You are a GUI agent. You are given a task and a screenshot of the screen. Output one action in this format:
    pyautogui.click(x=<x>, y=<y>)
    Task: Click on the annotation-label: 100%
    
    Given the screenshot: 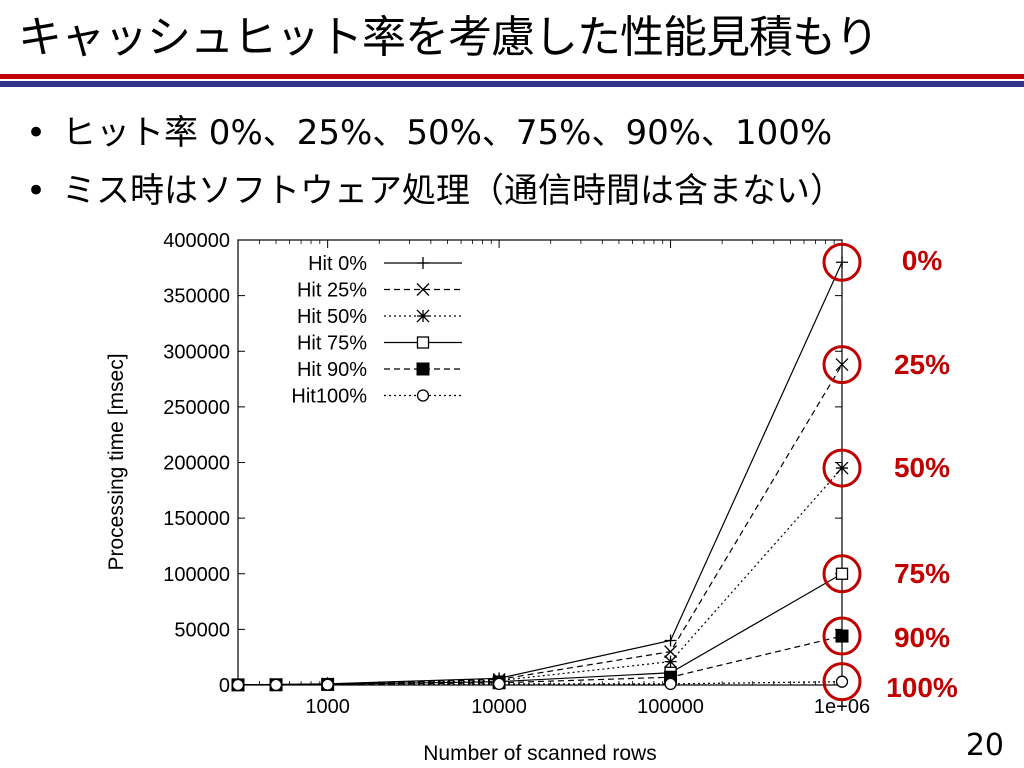 What is the action you would take?
    pyautogui.click(x=922, y=687)
    